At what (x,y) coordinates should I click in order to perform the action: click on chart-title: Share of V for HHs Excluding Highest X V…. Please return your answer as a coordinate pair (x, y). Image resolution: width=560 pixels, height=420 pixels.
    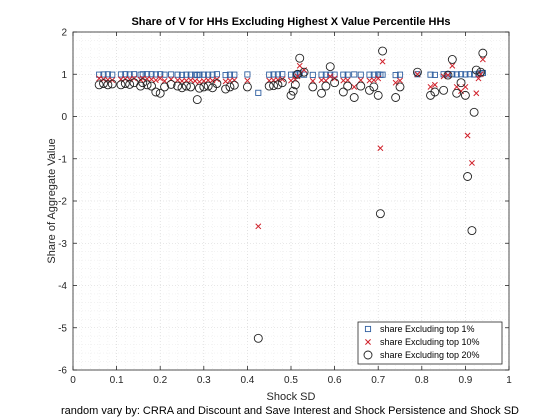
    Looking at the image, I should click on (290, 22).